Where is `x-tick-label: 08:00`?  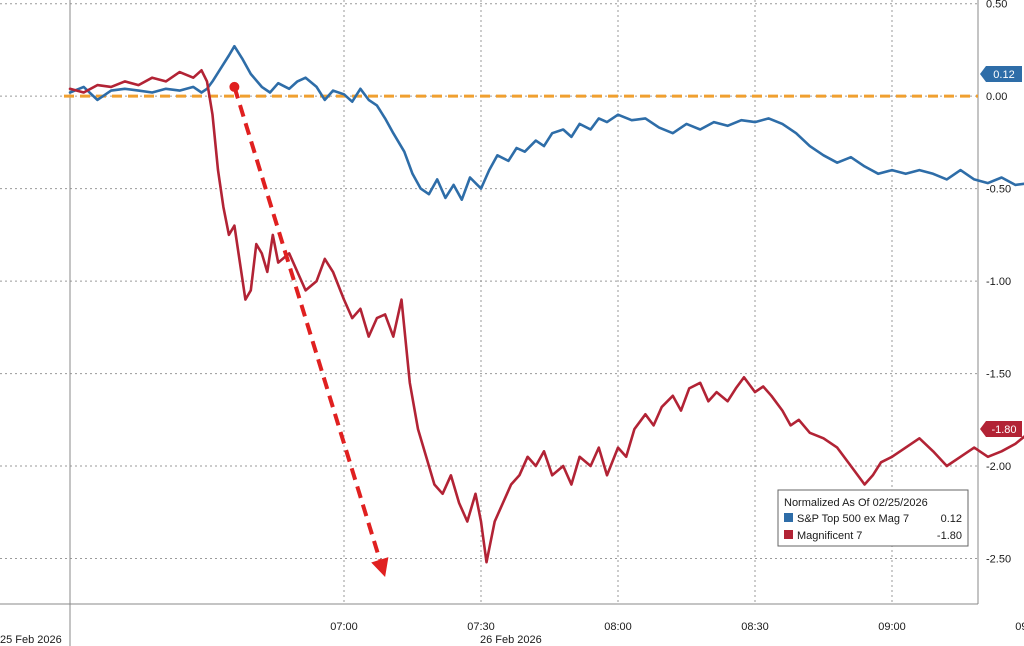
x-tick-label: 08:00 is located at coordinates (618, 627).